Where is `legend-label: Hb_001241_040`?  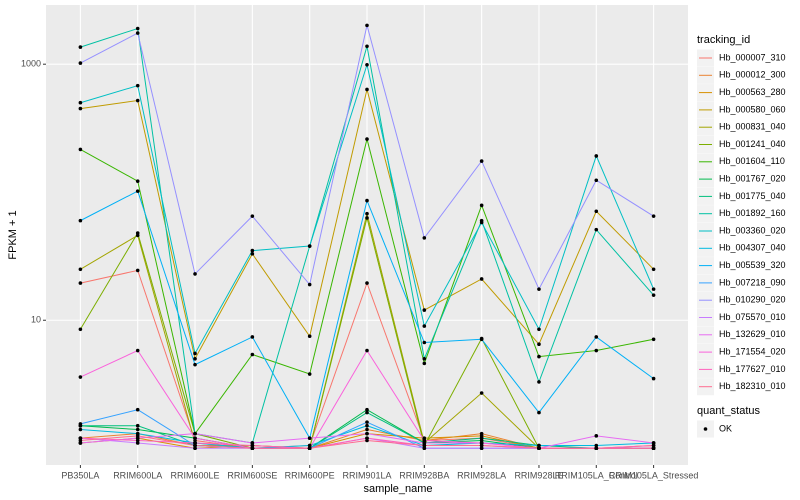 legend-label: Hb_001241_040 is located at coordinates (752, 144).